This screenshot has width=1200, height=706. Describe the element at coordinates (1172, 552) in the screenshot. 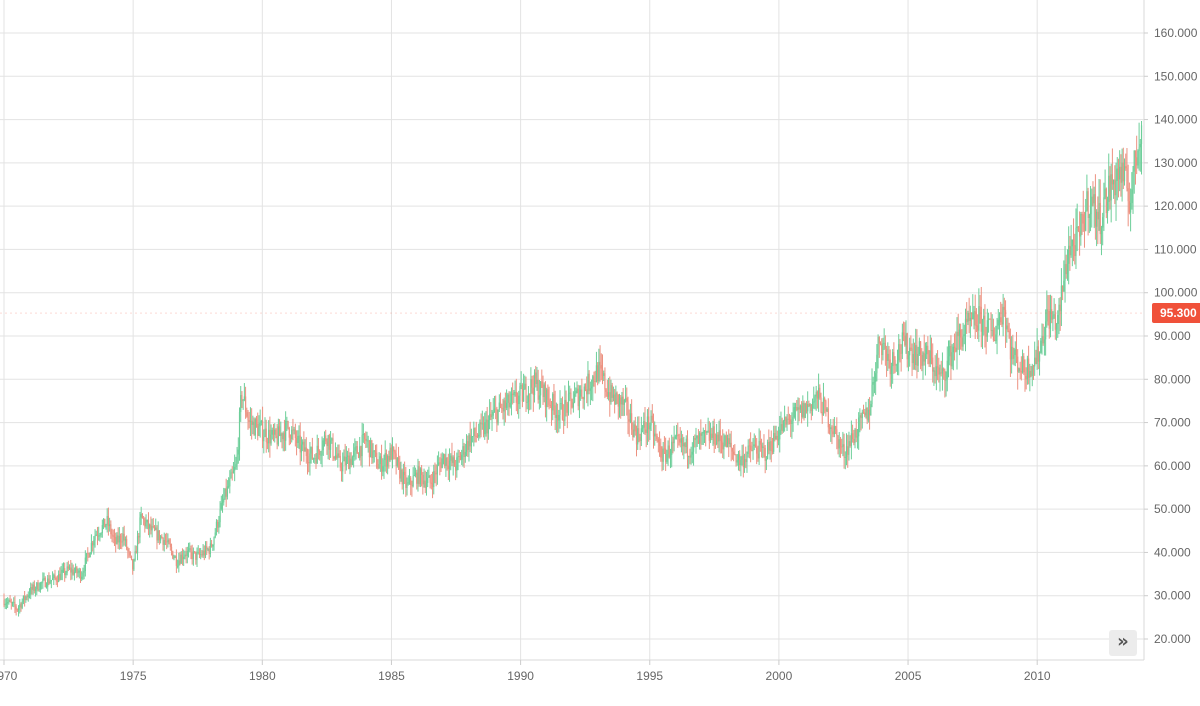

I see `y-tick-label: 40.000` at that location.